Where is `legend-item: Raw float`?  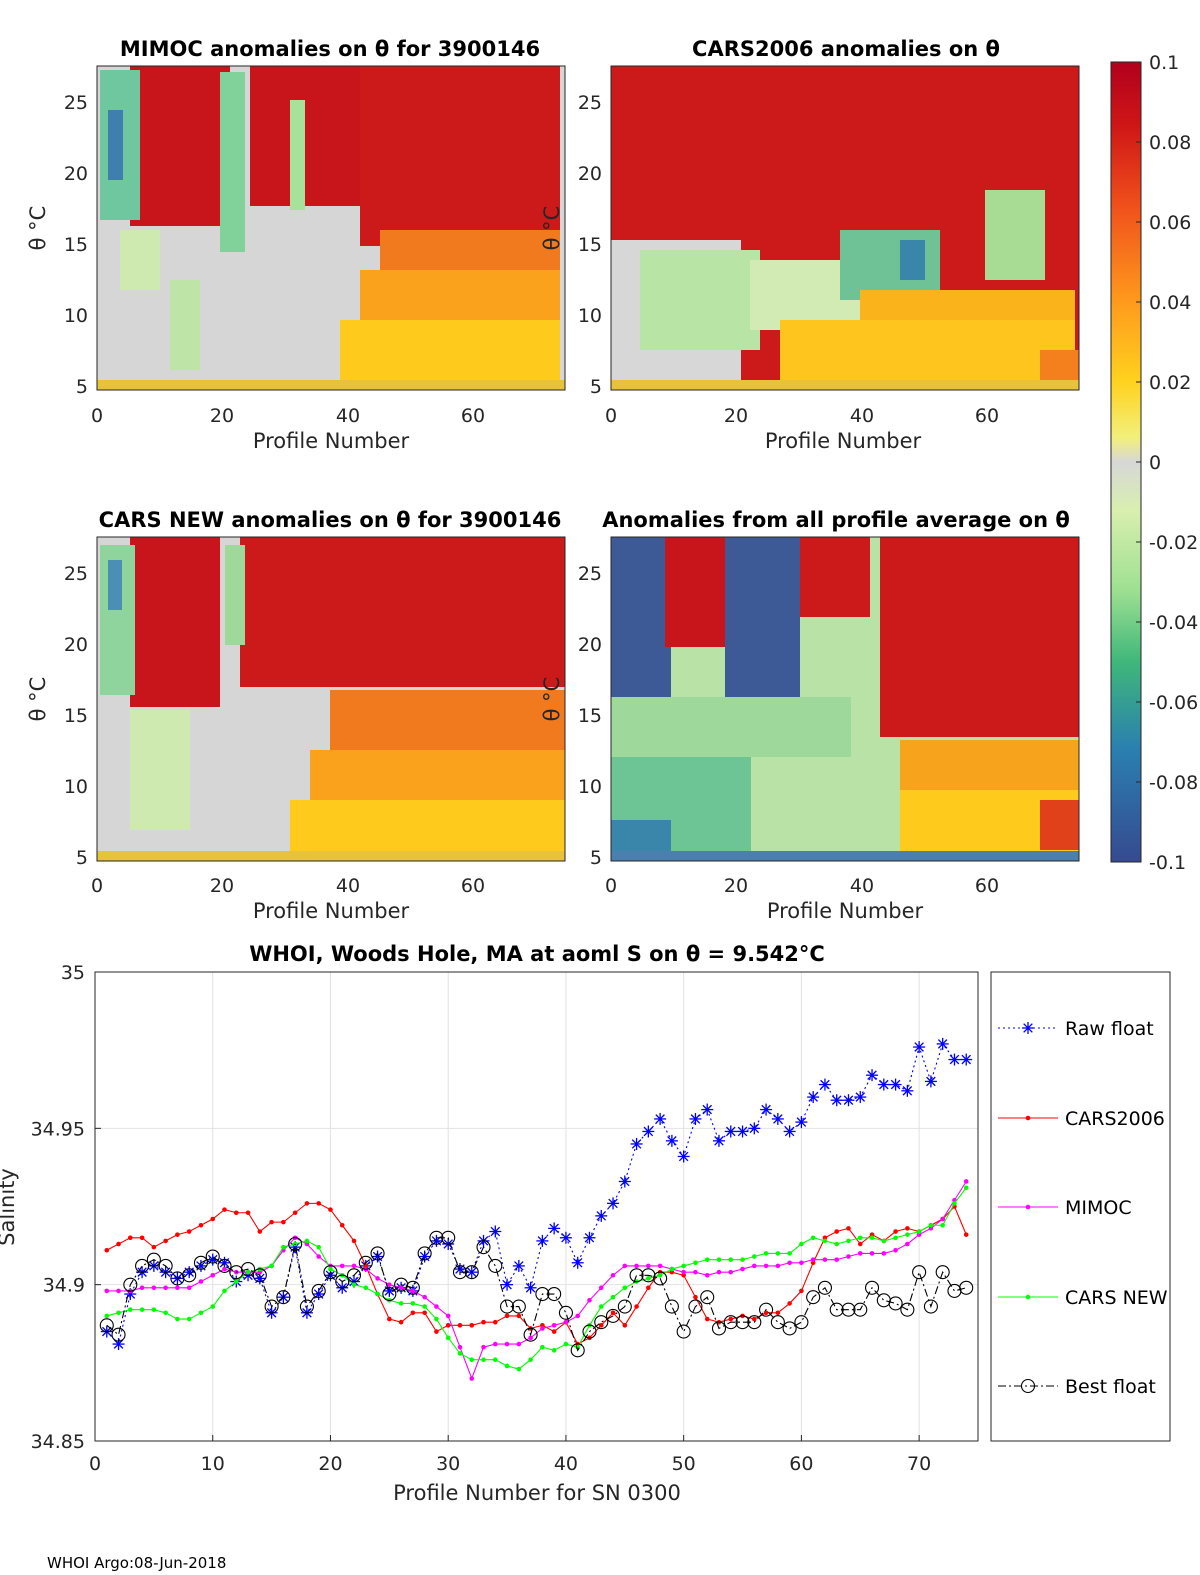
legend-item: Raw float is located at coordinates (1076, 1029).